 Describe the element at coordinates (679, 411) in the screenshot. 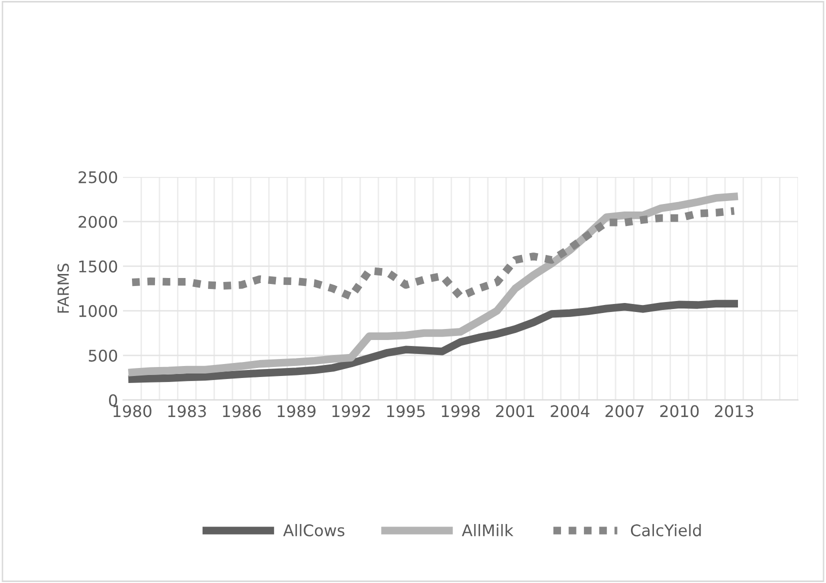

I see `x-tick-label: 2010` at that location.